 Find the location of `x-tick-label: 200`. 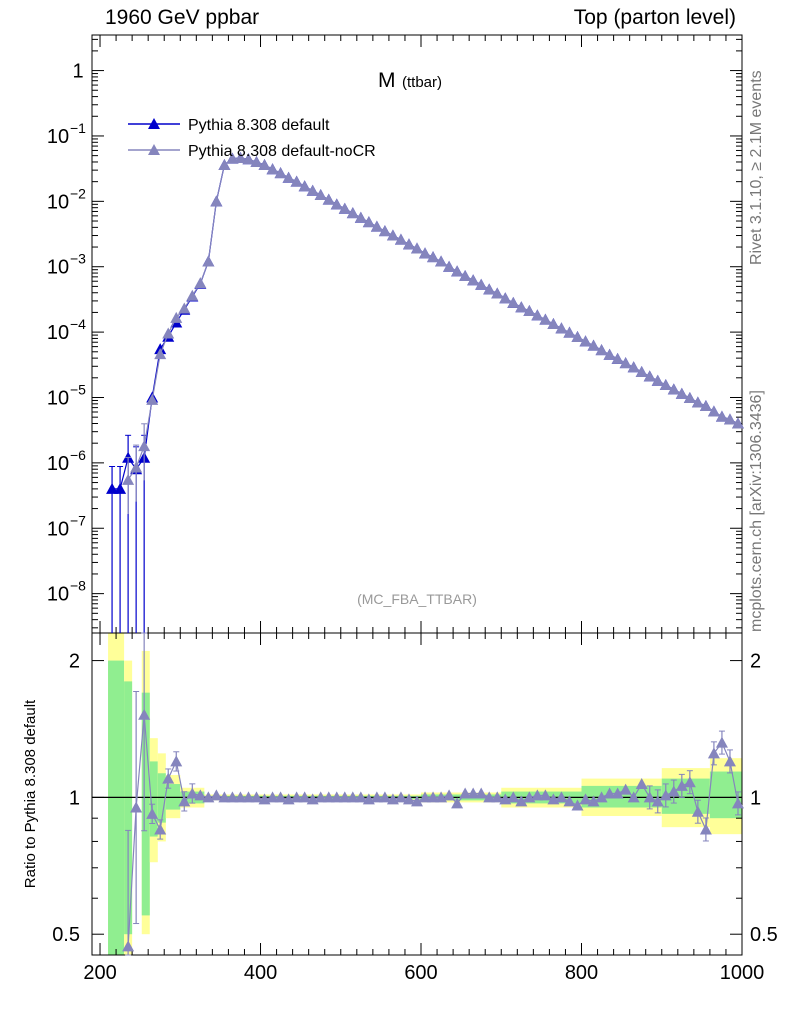

x-tick-label: 200 is located at coordinates (99, 973).